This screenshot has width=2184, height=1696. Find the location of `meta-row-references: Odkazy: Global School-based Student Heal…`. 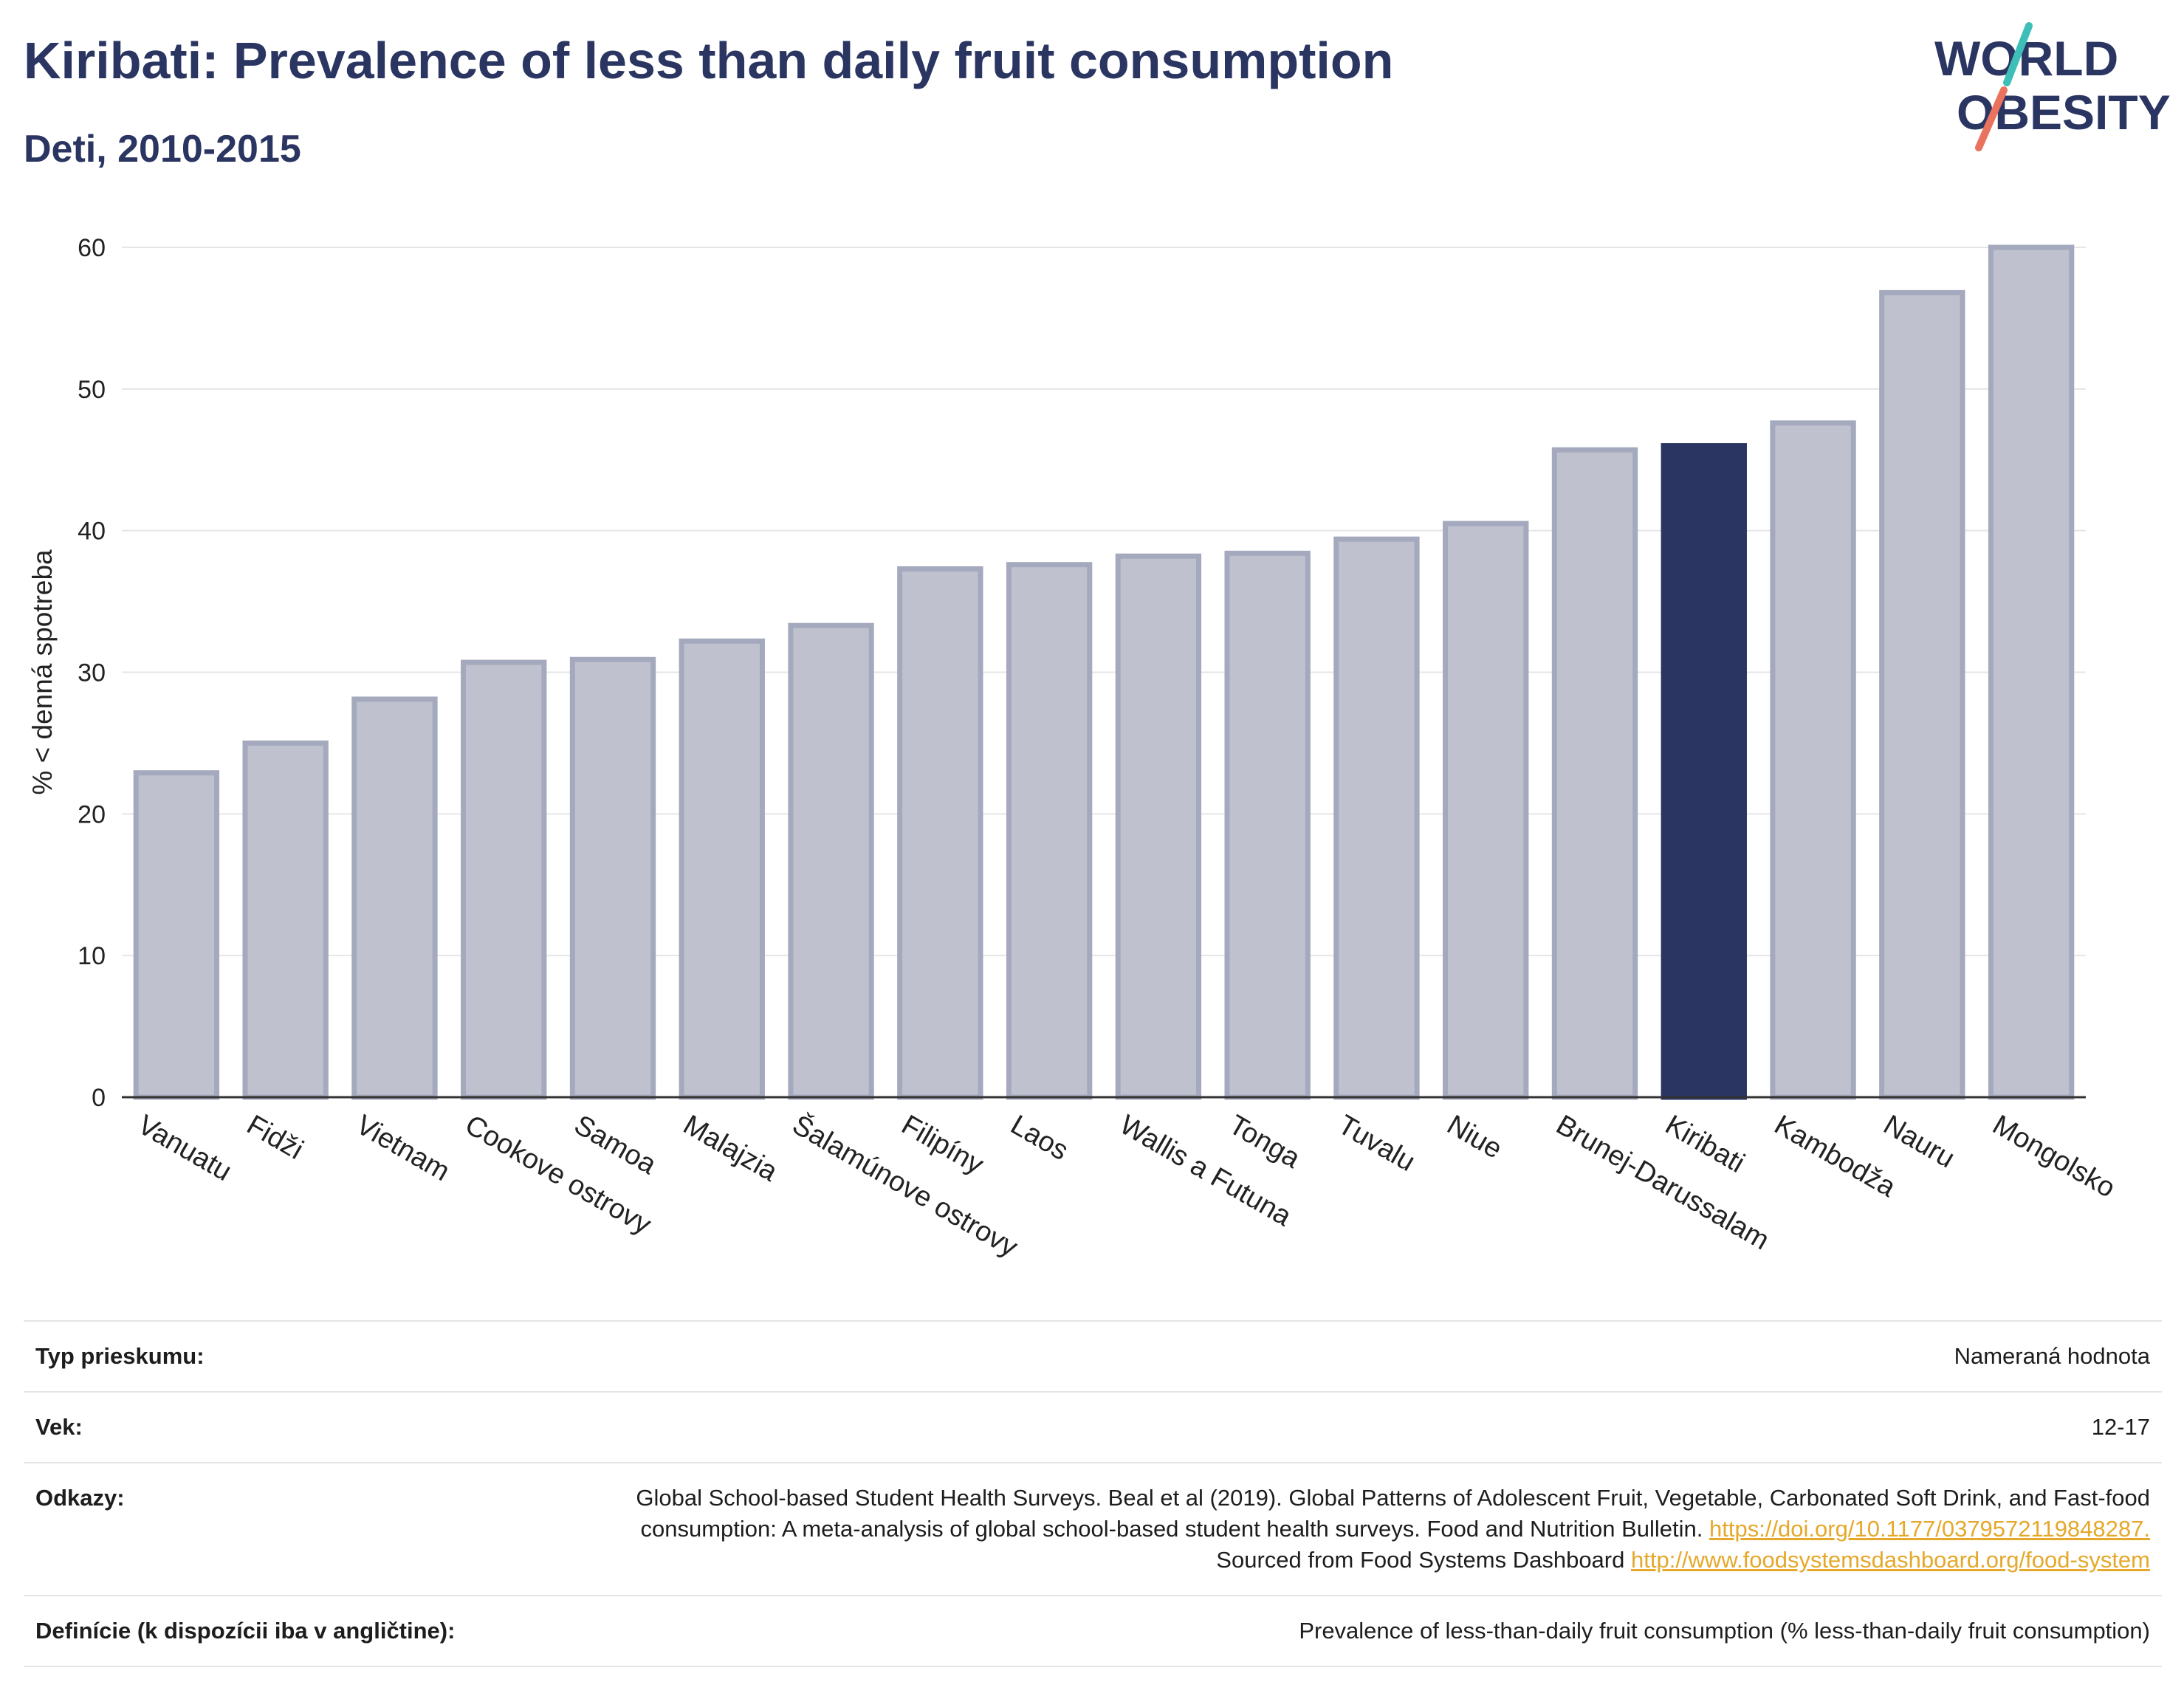

meta-row-references: Odkazy: Global School-based Student Heal… is located at coordinates (1093, 1529).